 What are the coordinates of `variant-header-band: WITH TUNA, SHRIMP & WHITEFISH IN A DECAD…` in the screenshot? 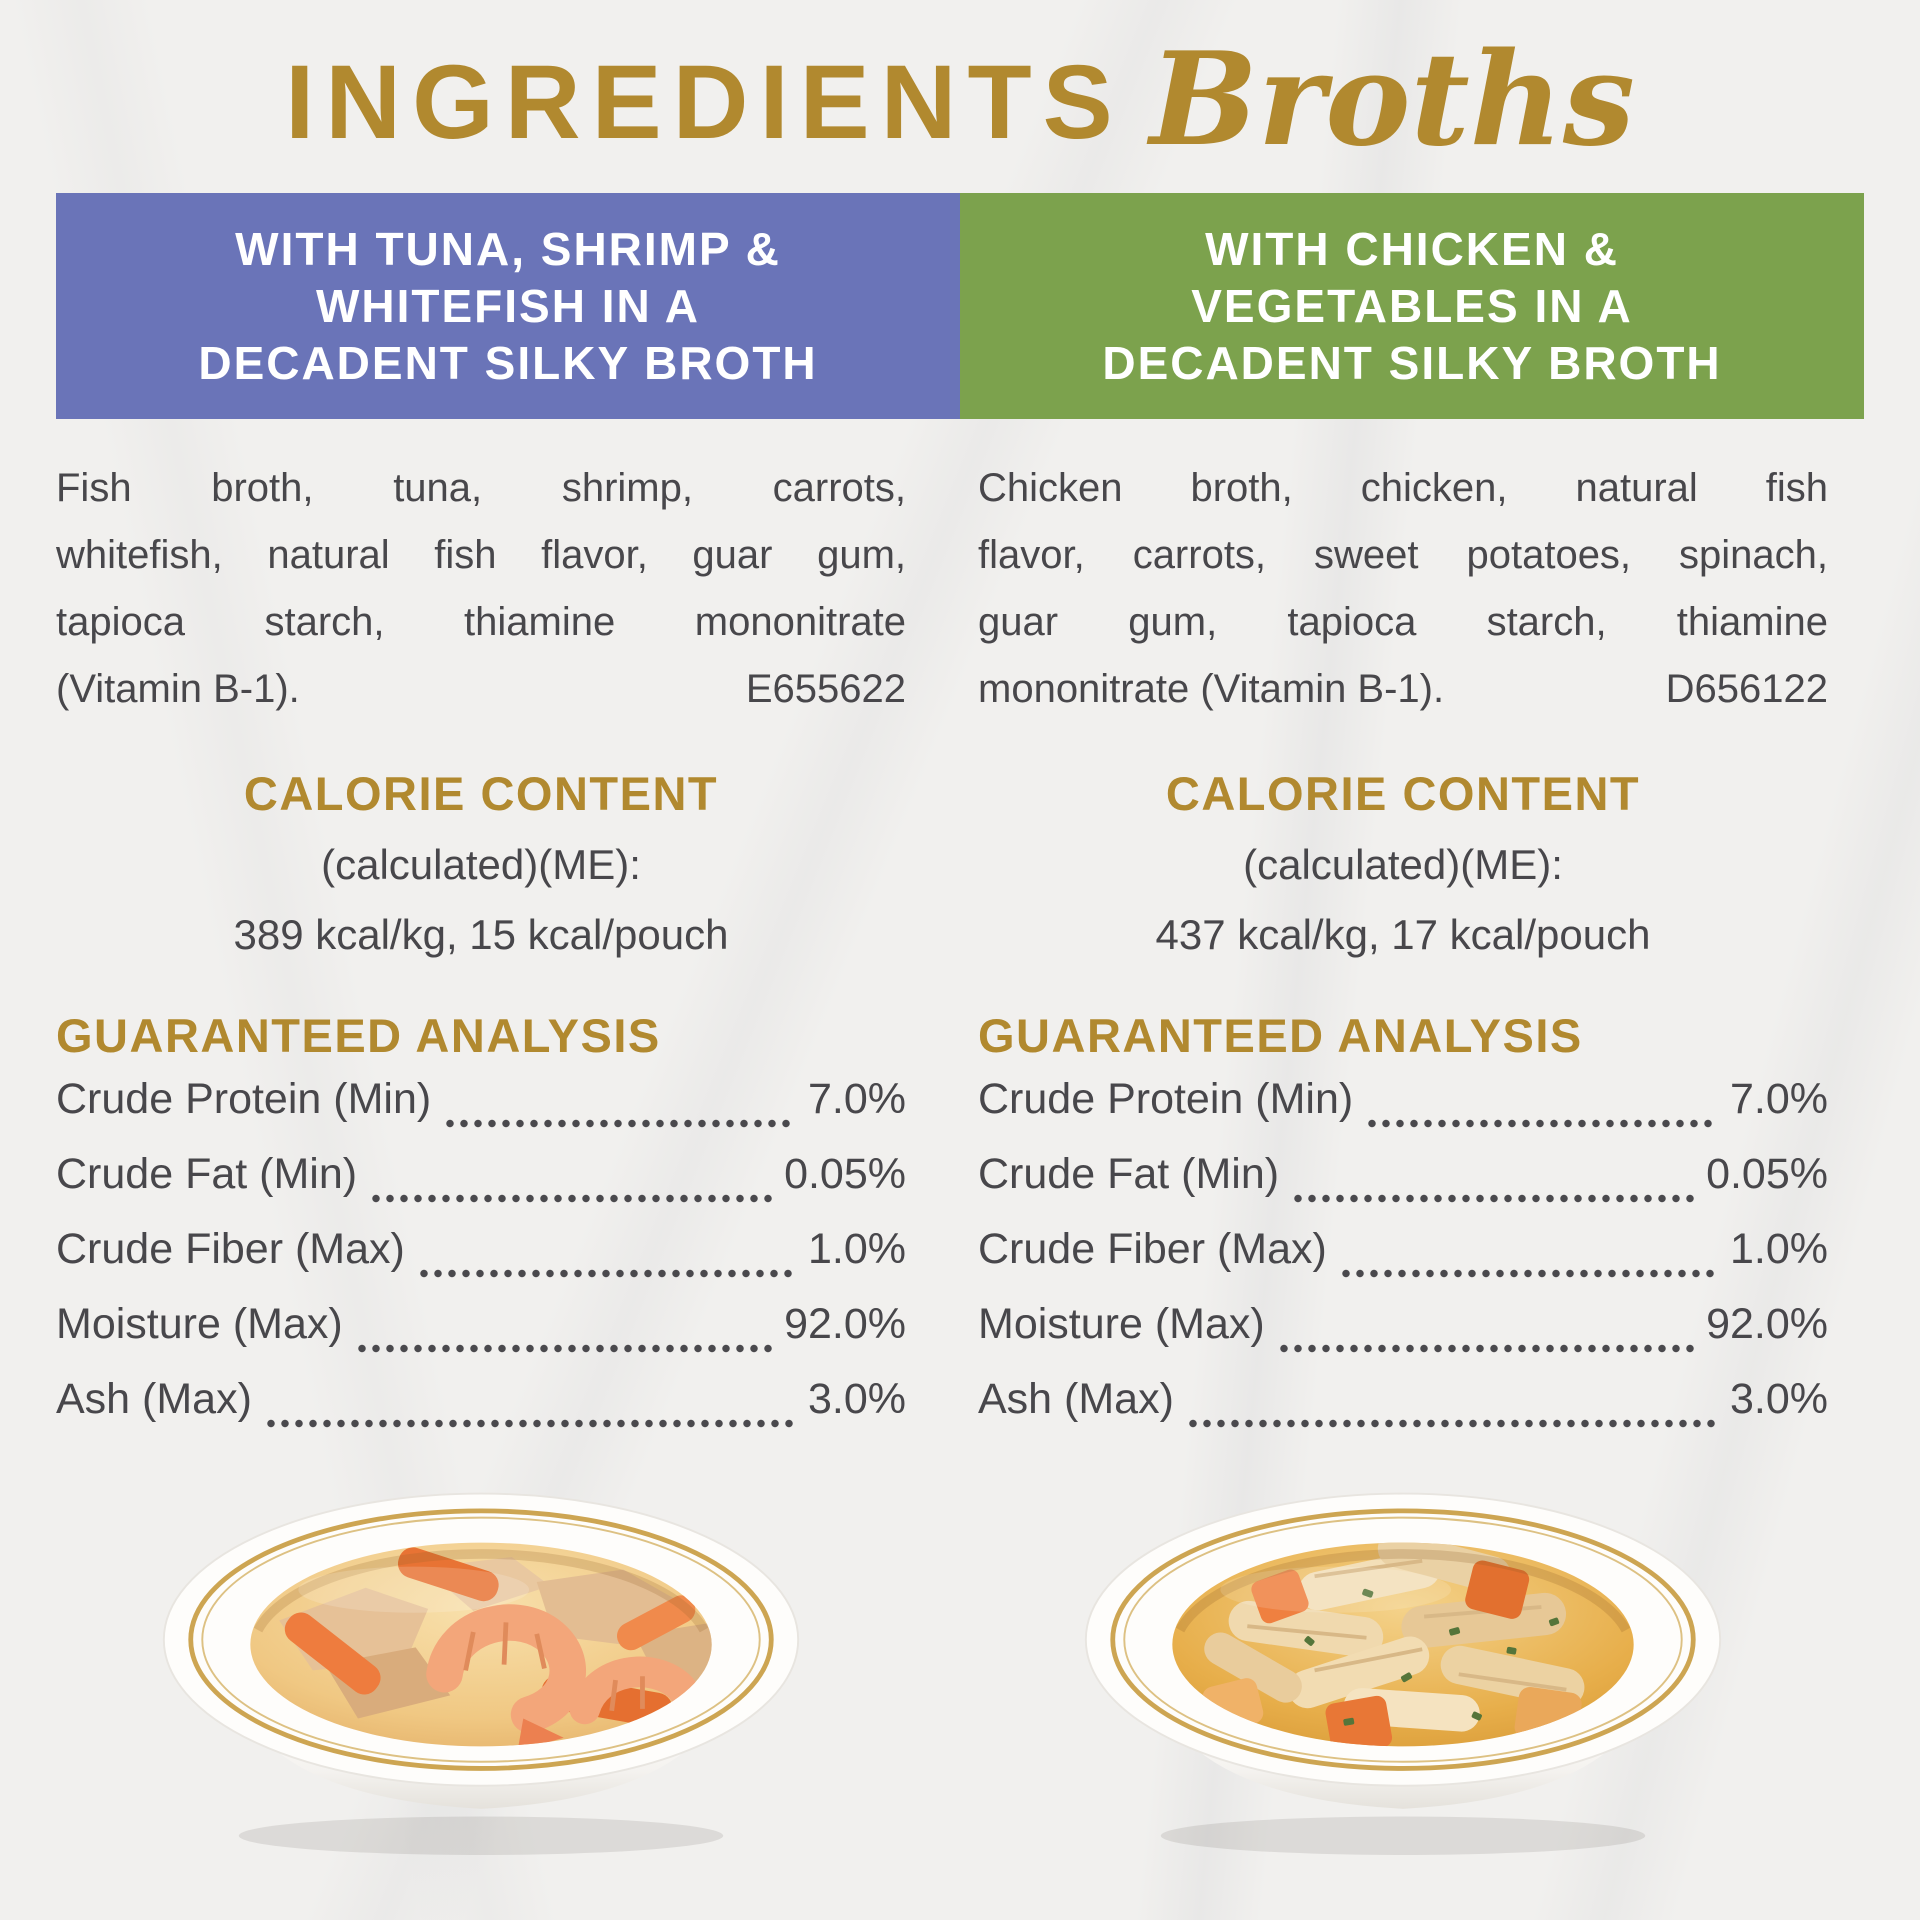 It's located at (960, 306).